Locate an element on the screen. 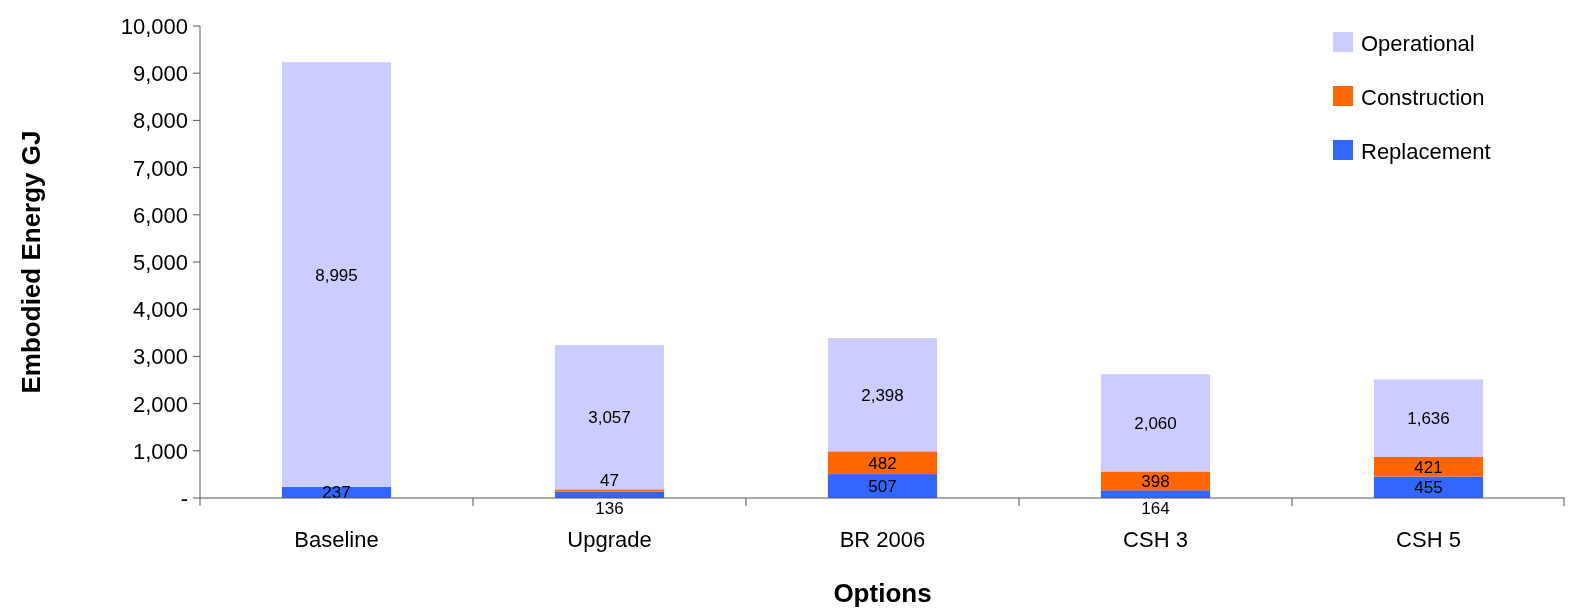 This screenshot has height=612, width=1573. data-label: 2,060 is located at coordinates (1155, 423).